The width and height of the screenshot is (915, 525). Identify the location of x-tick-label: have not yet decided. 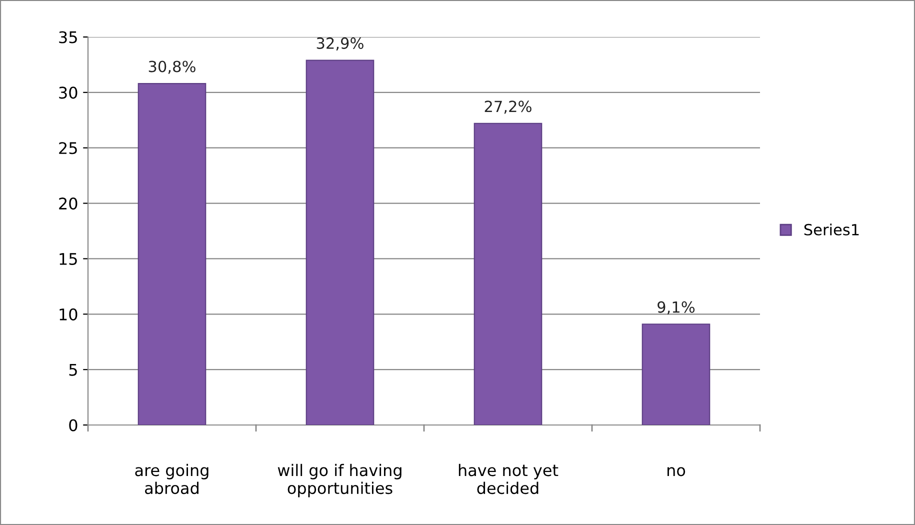
(508, 479).